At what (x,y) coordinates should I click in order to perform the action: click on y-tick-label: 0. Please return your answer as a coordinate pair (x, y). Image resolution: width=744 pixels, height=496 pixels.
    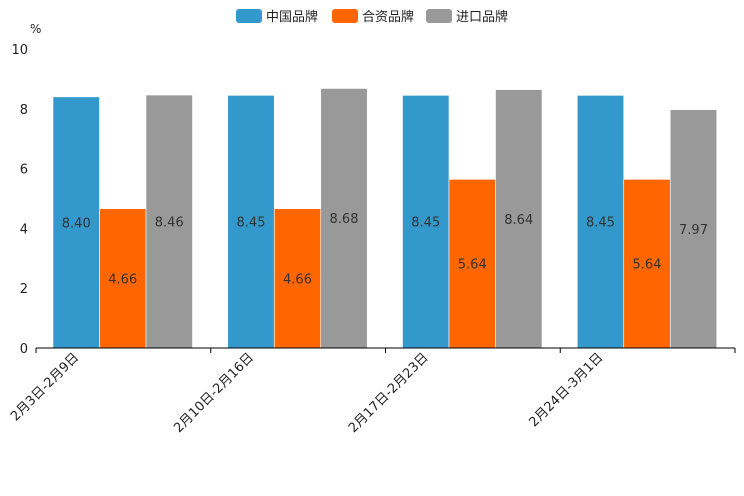
    Looking at the image, I should click on (24, 349).